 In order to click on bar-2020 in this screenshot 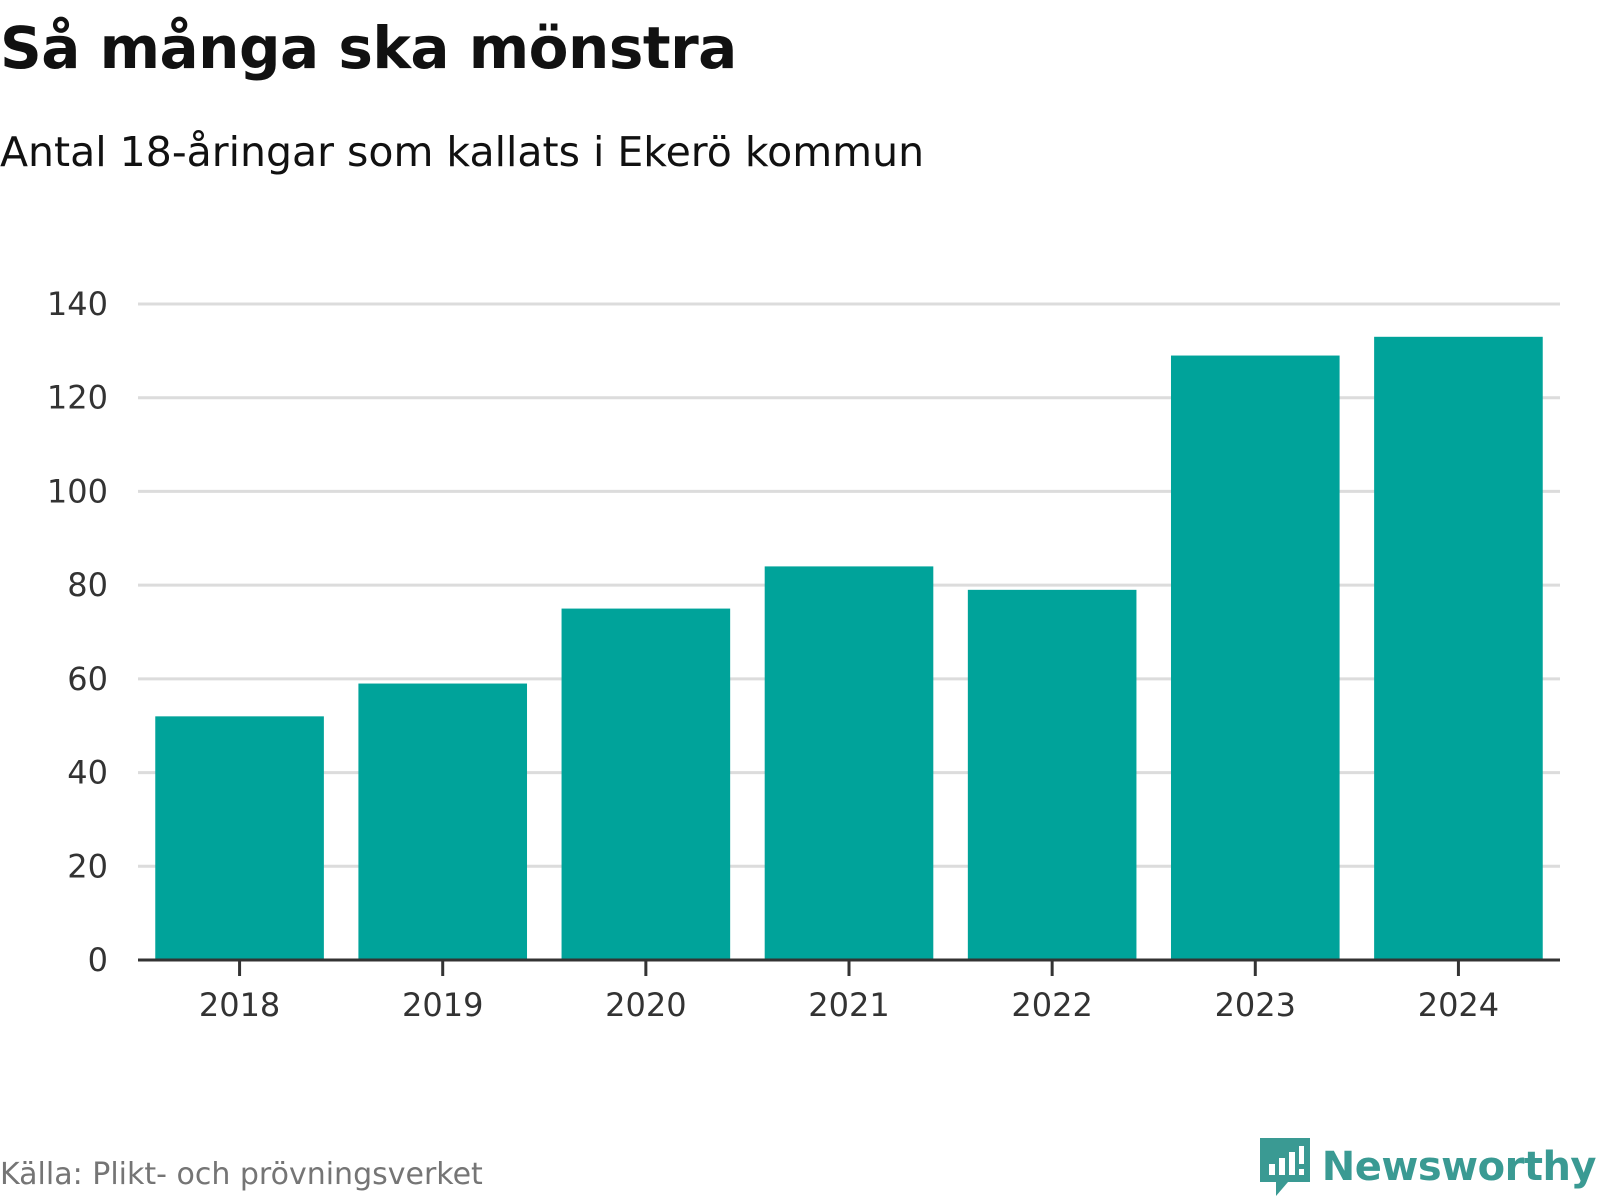, I will do `click(646, 784)`.